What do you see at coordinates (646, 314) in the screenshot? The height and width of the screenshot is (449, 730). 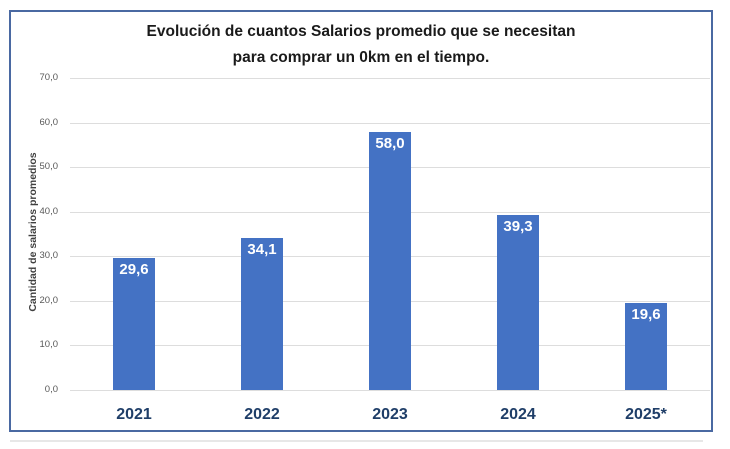 I see `bar-value-label: 19,6` at bounding box center [646, 314].